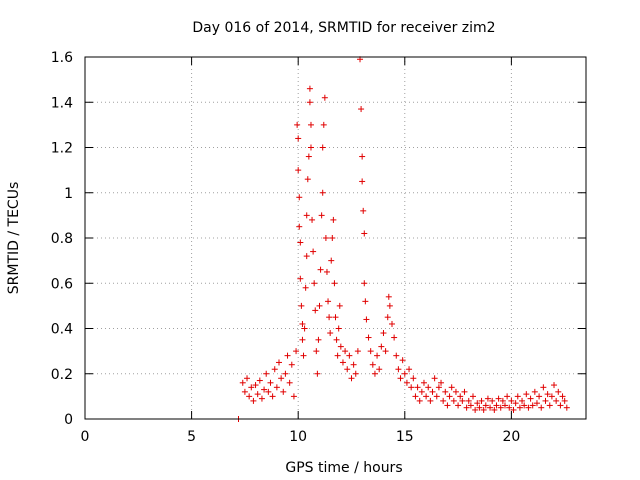 This screenshot has width=640, height=480. What do you see at coordinates (14, 238) in the screenshot?
I see `y-axis-title: SRMTID / TECUs` at bounding box center [14, 238].